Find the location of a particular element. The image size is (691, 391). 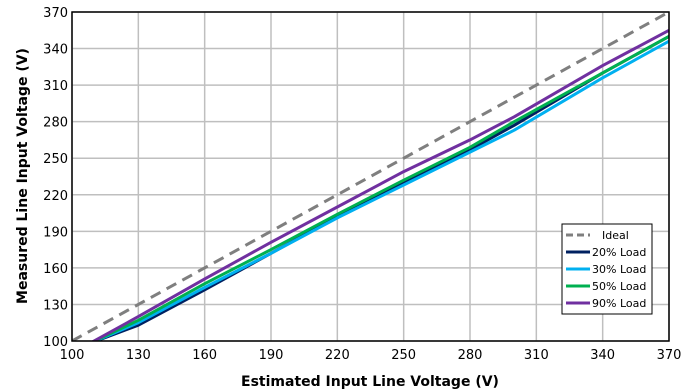

legend-label: 20% Load is located at coordinates (619, 252).